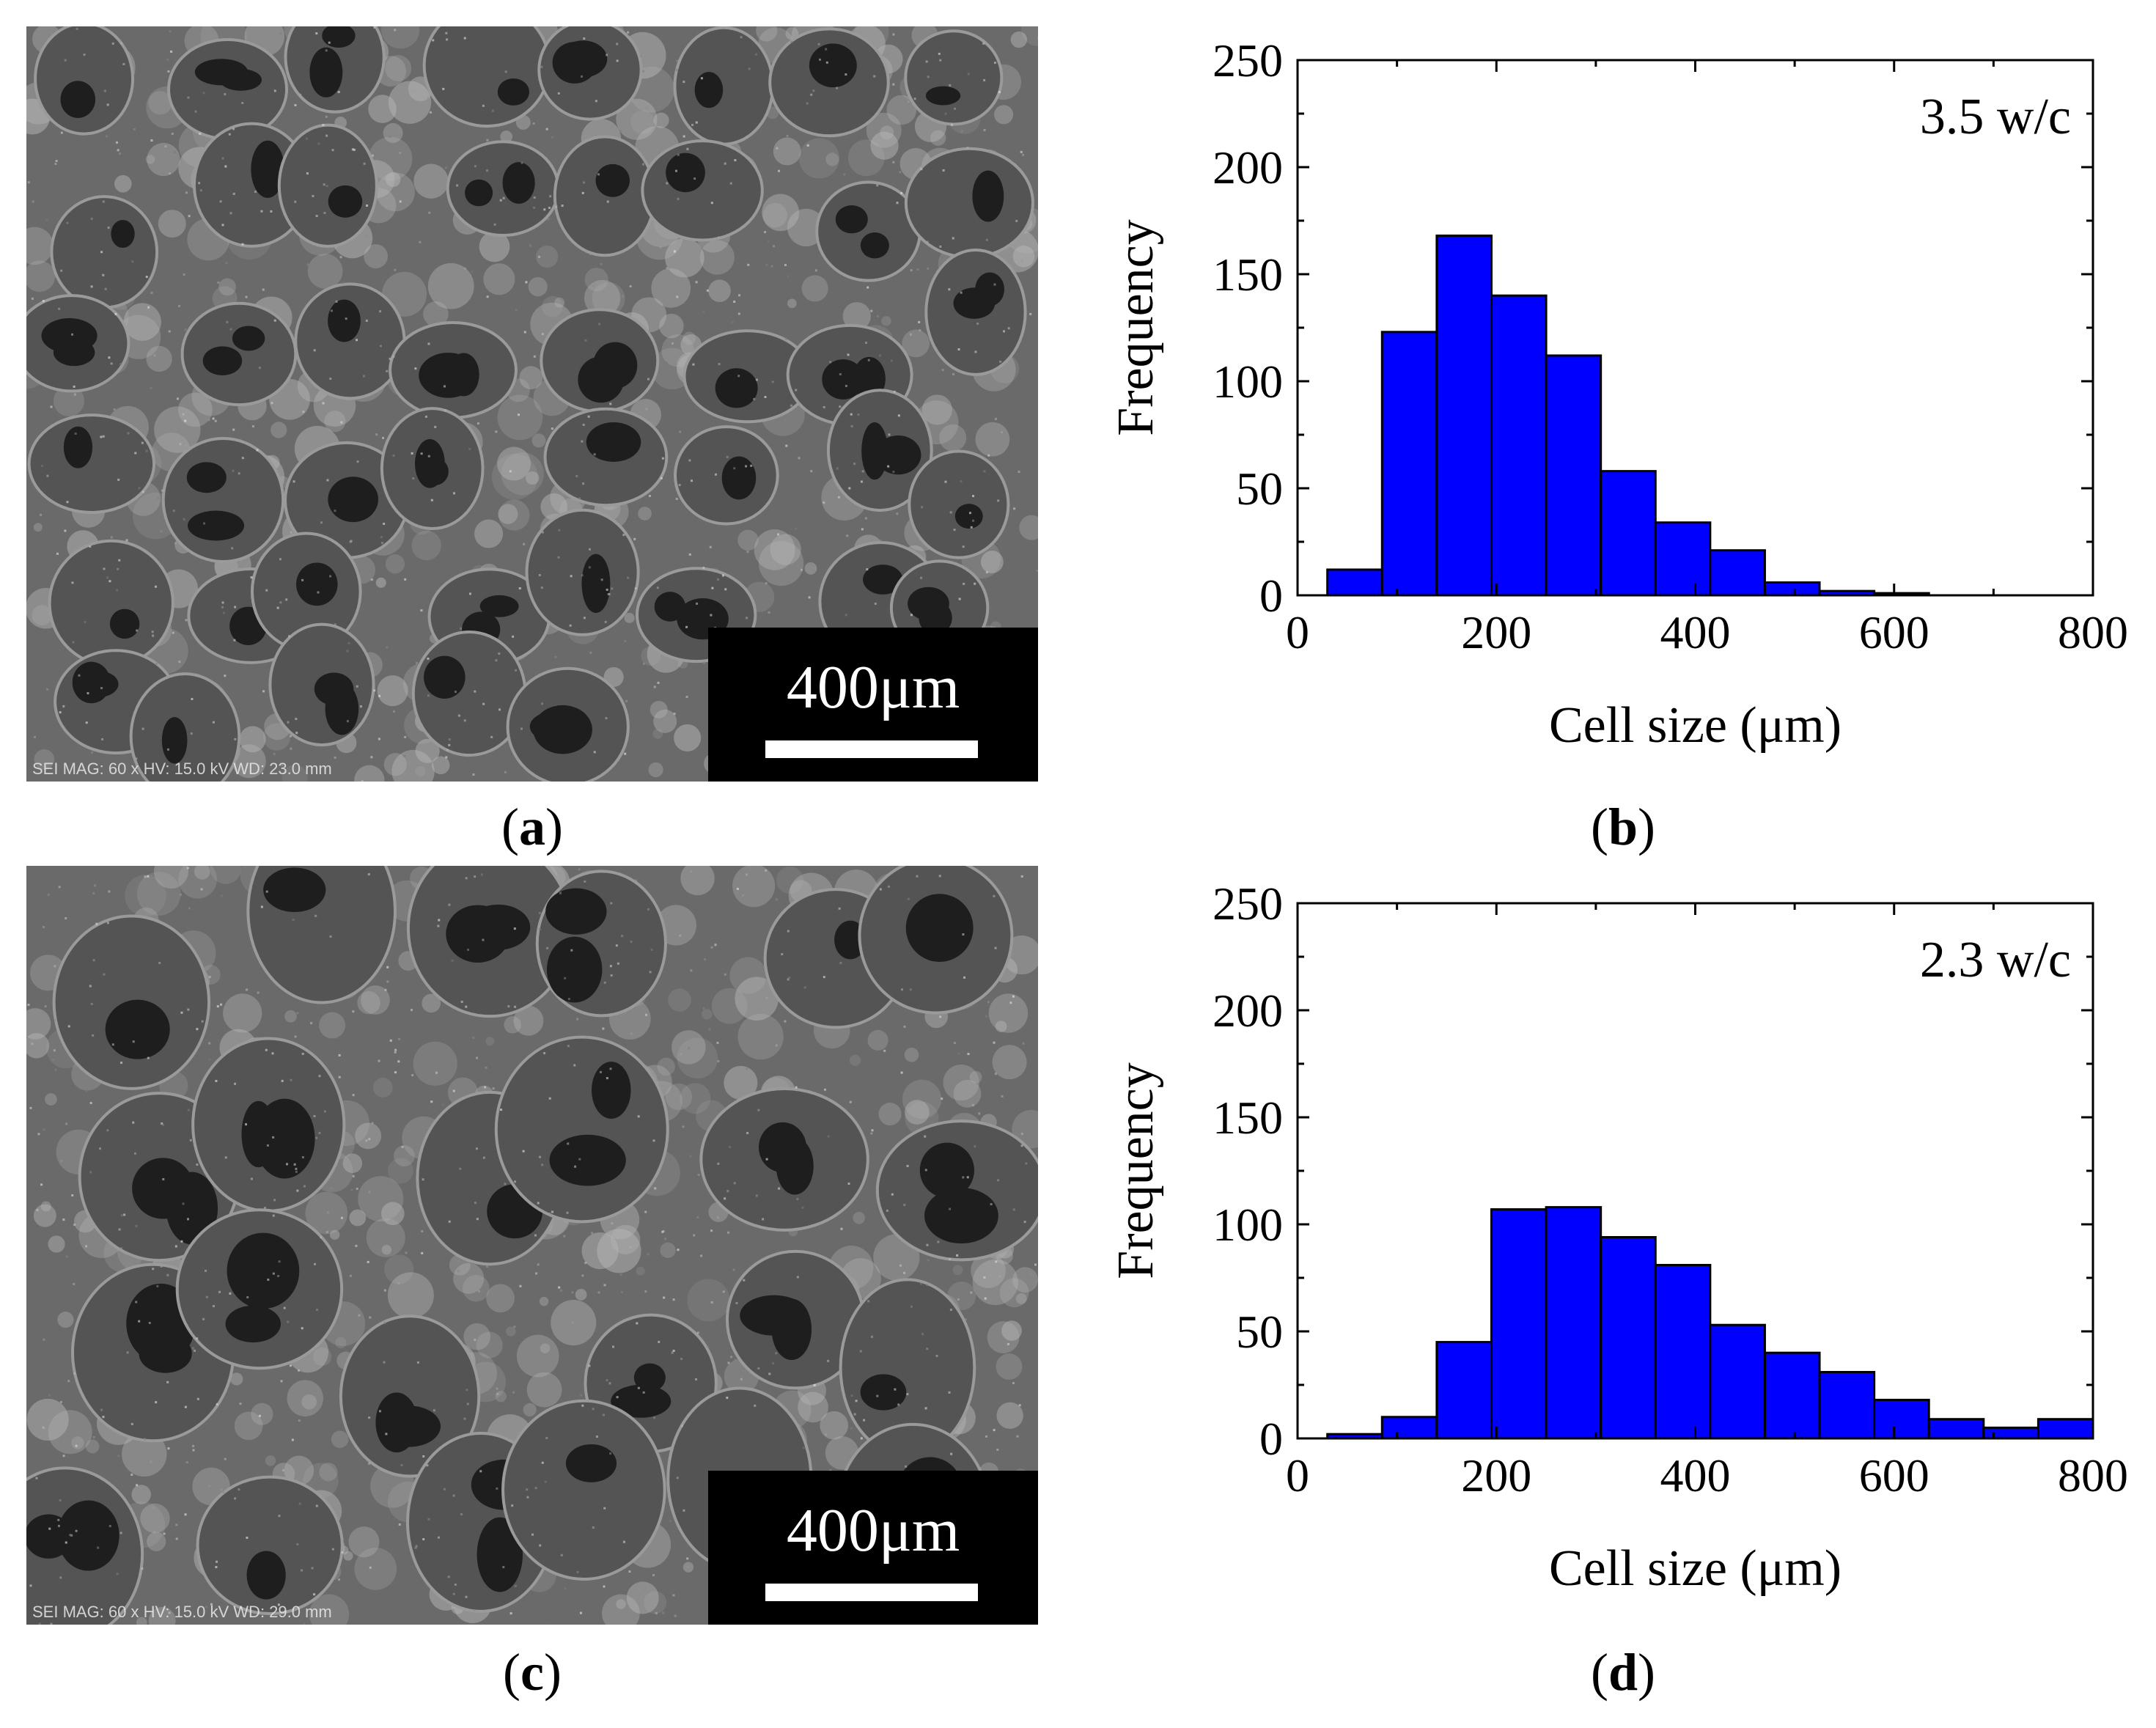  Describe the element at coordinates (182, 769) in the screenshot. I see `sem-footer-a: SEI MAG: 60 x HV: 15.0 kV WD: 23.0 mm` at that location.